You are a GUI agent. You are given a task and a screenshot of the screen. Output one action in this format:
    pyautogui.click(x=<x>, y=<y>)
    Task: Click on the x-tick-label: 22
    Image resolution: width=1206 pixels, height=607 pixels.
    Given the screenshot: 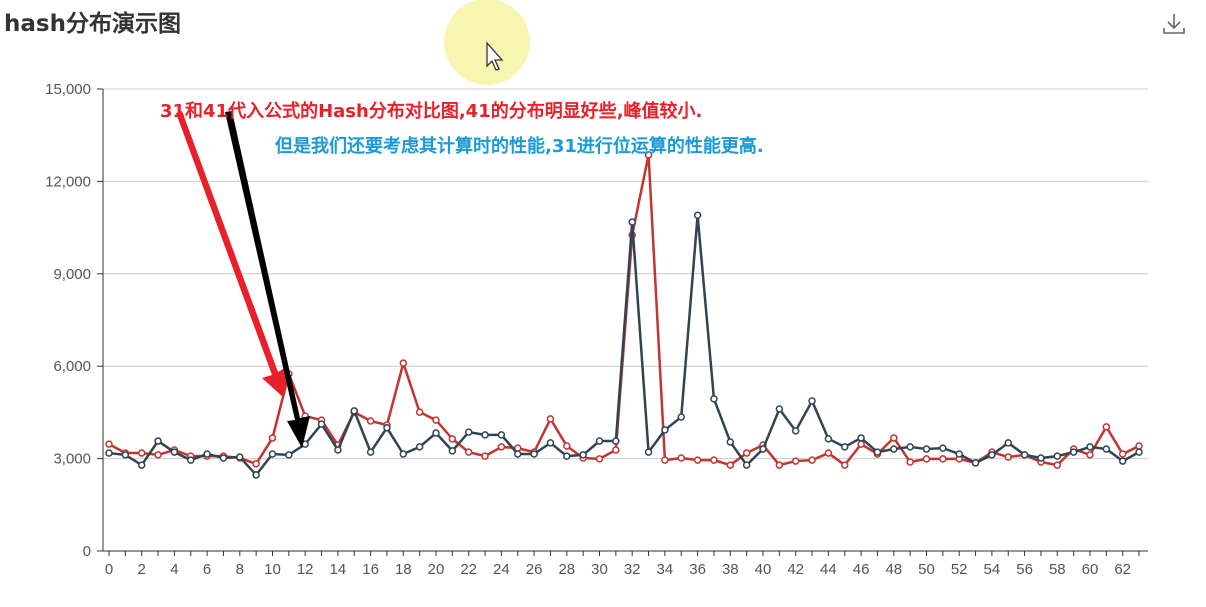 What is the action you would take?
    pyautogui.click(x=468, y=569)
    